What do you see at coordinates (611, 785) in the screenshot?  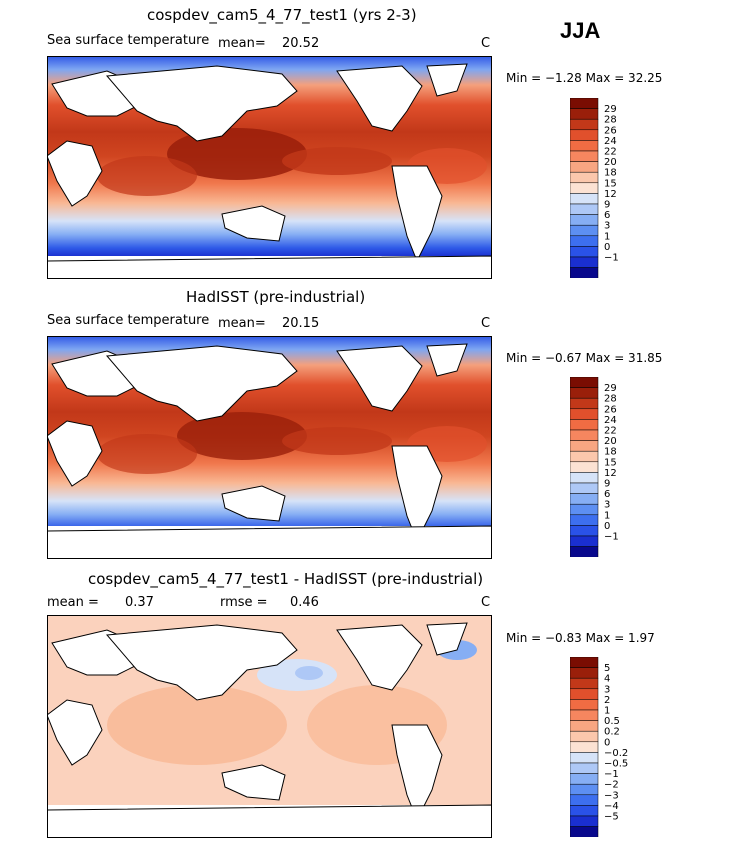 I see `panel3-colorbar-tick-label: −2` at bounding box center [611, 785].